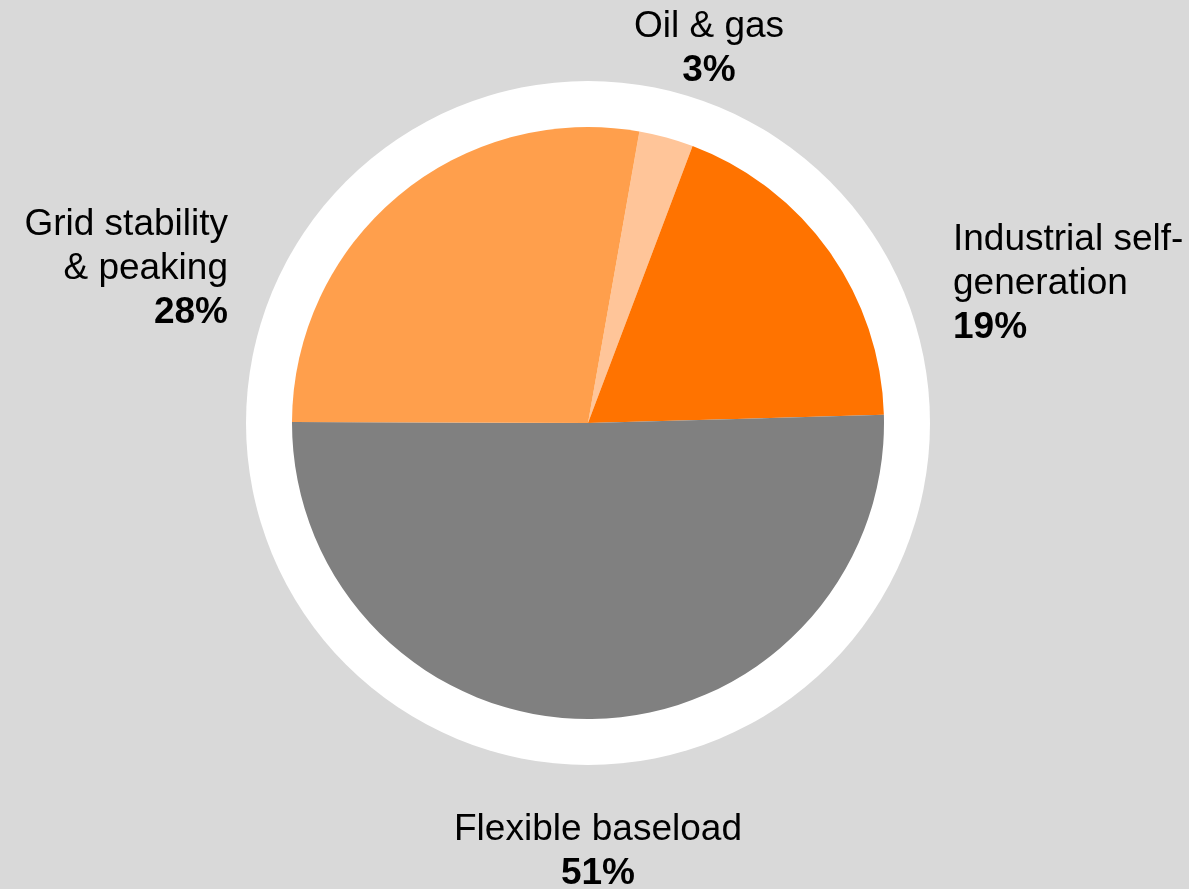 The image size is (1189, 889). Describe the element at coordinates (709, 68) in the screenshot. I see `data-label: 3%` at that location.